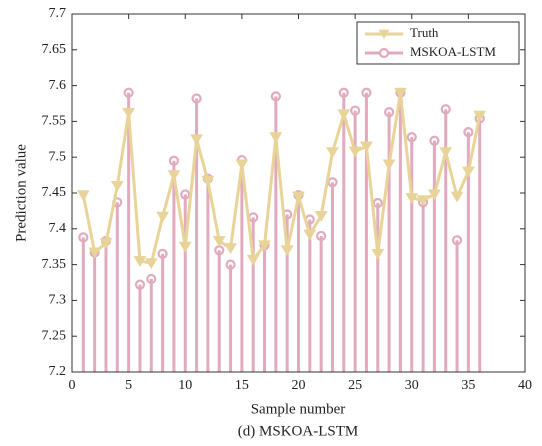 This screenshot has height=446, width=542. I want to click on x-tick-label: 10, so click(185, 385).